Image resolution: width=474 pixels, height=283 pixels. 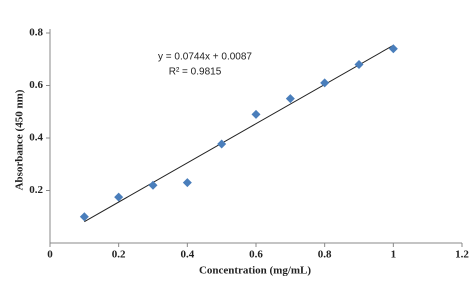 What do you see at coordinates (36, 138) in the screenshot?
I see `y-tick-label: 0.4` at bounding box center [36, 138].